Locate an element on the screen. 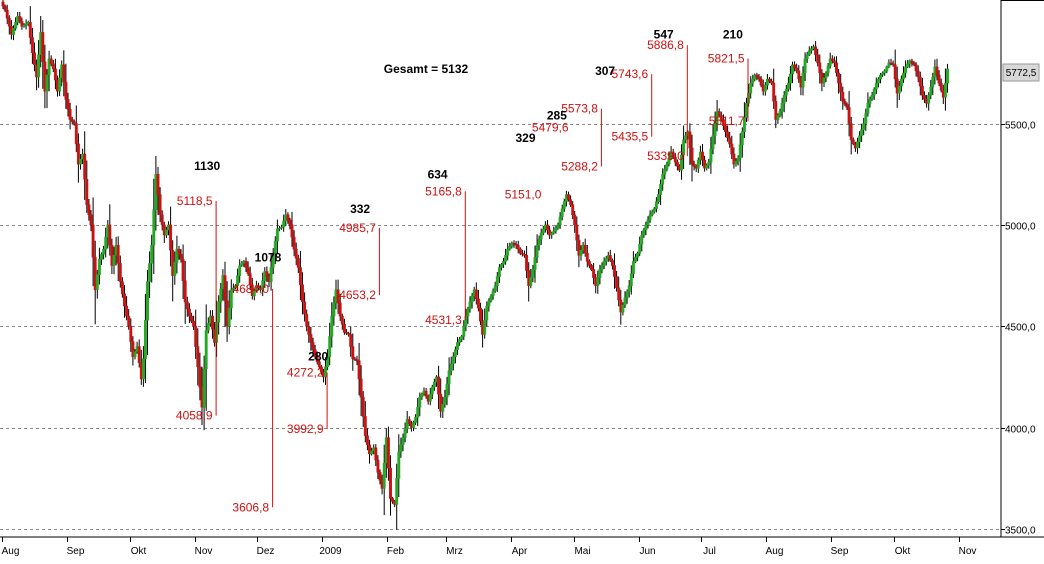  x-tick-label: Feb is located at coordinates (396, 551).